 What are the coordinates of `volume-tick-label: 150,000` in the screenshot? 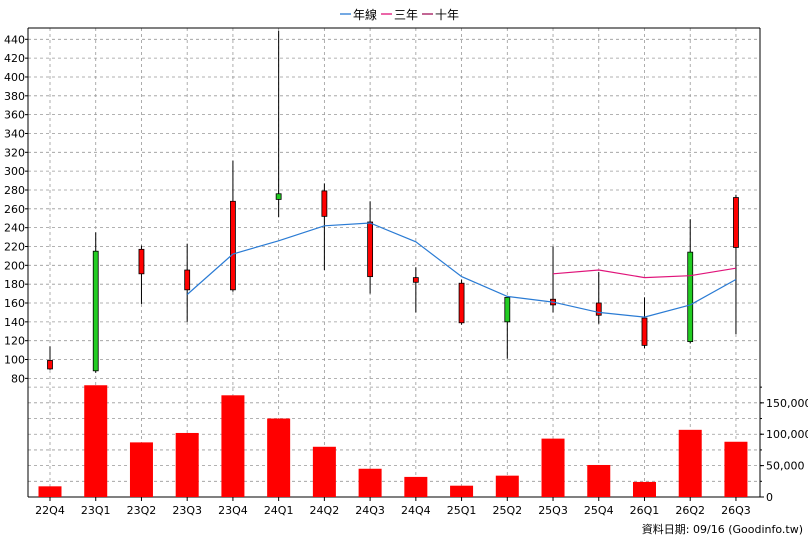 It's located at (787, 403).